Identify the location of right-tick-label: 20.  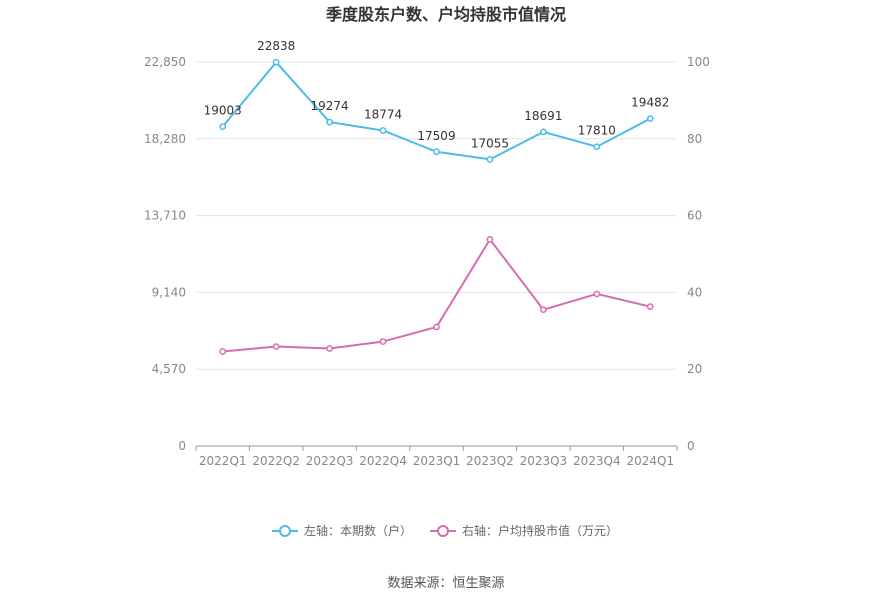
(694, 369).